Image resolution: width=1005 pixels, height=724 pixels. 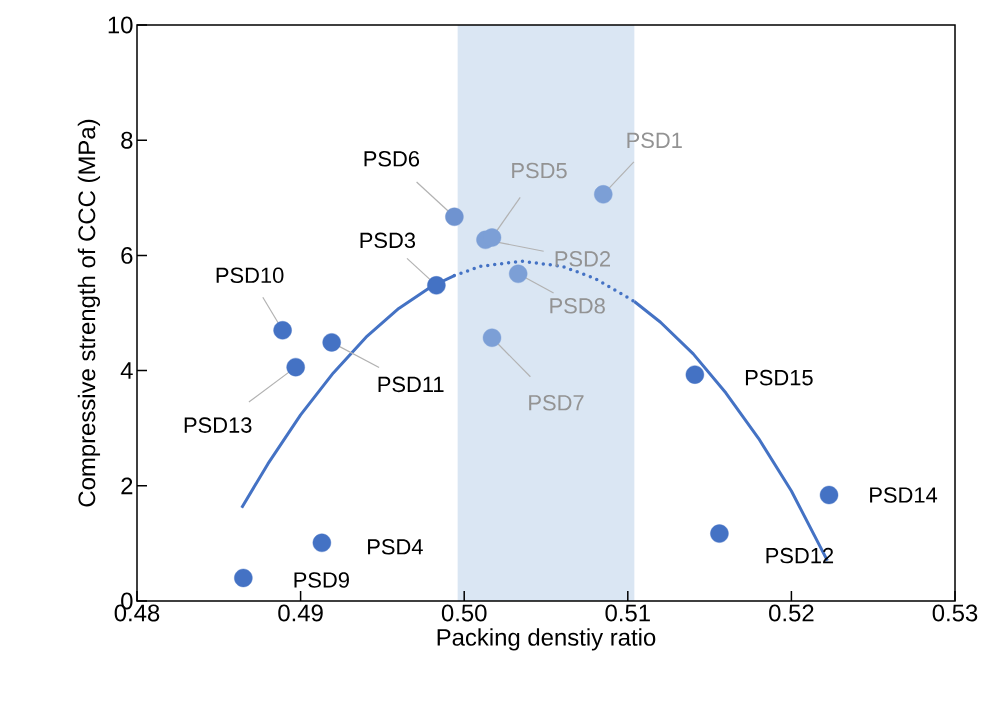 What do you see at coordinates (779, 377) in the screenshot?
I see `annotation: PSD15` at bounding box center [779, 377].